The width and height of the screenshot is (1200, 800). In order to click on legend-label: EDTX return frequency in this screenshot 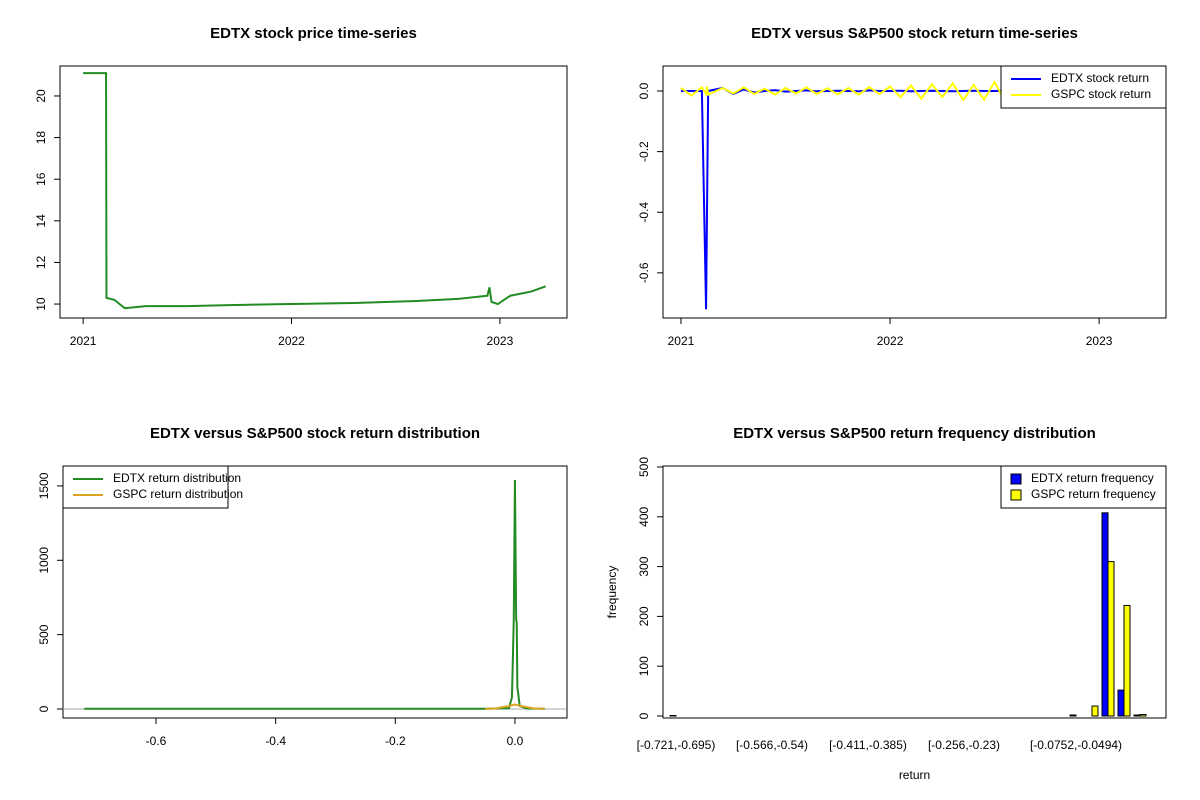, I will do `click(1092, 478)`.